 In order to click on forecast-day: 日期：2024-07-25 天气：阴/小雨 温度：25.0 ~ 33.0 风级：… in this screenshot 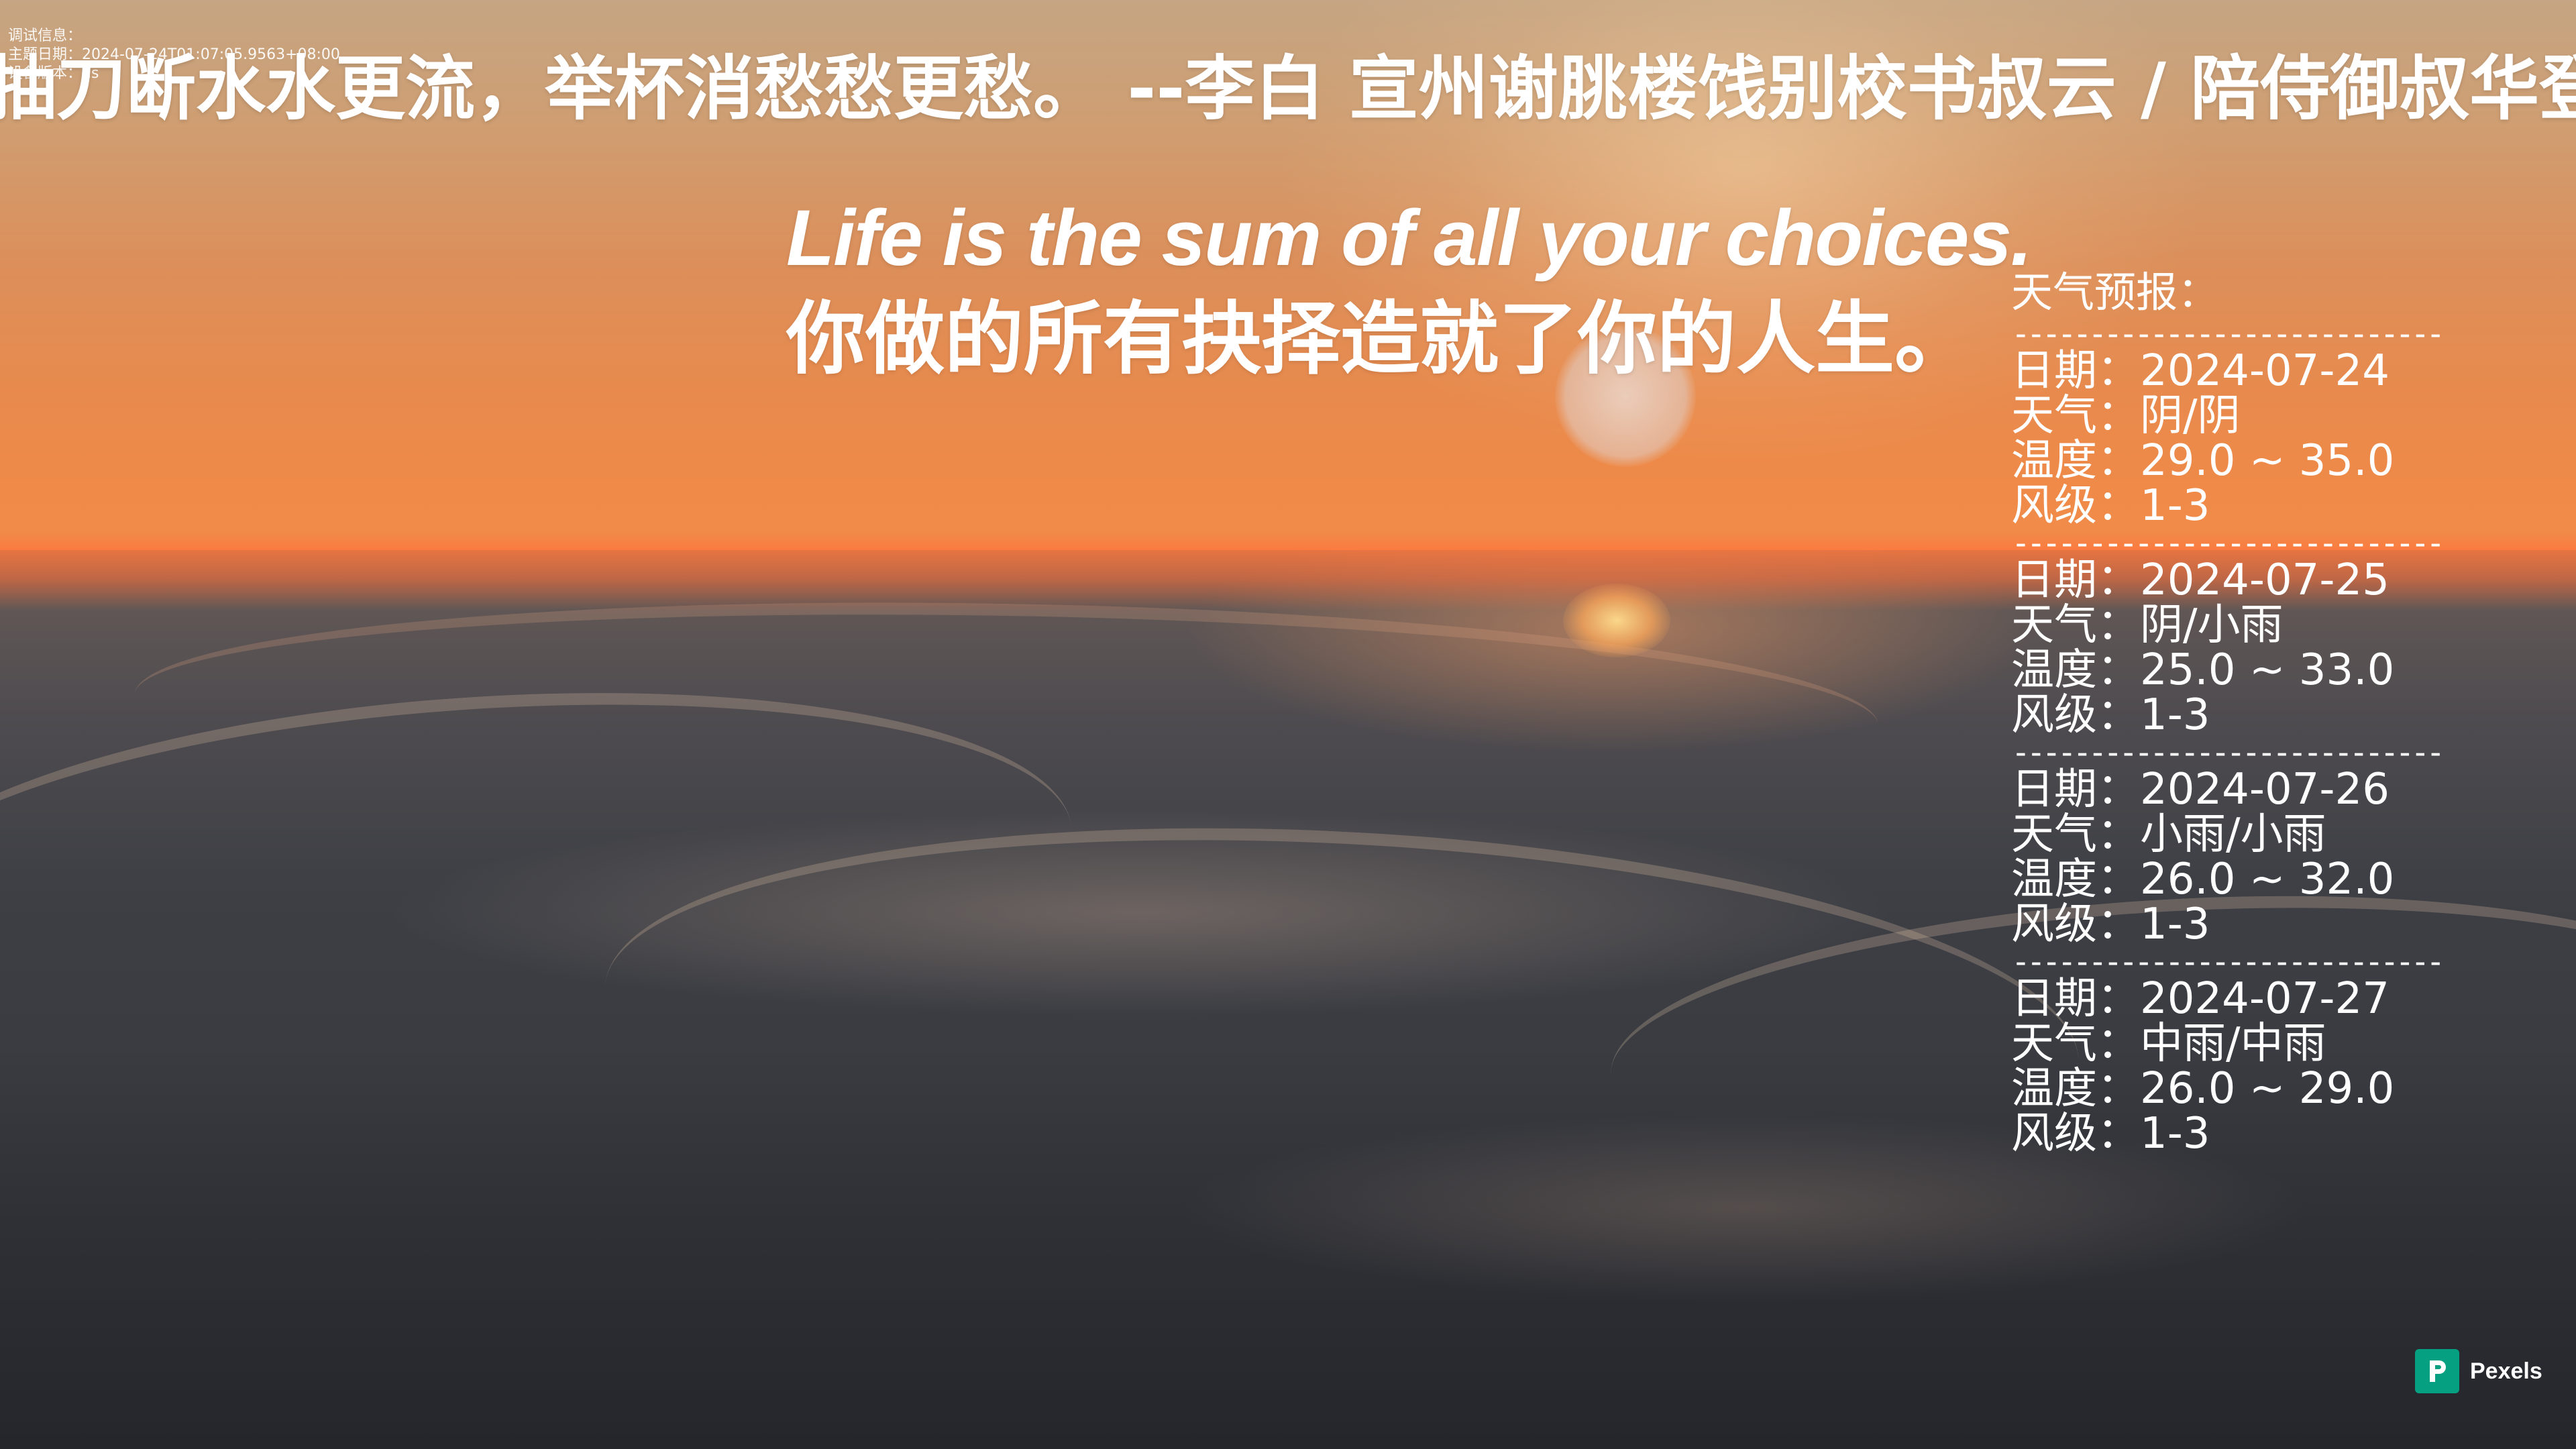, I will do `click(2252, 648)`.